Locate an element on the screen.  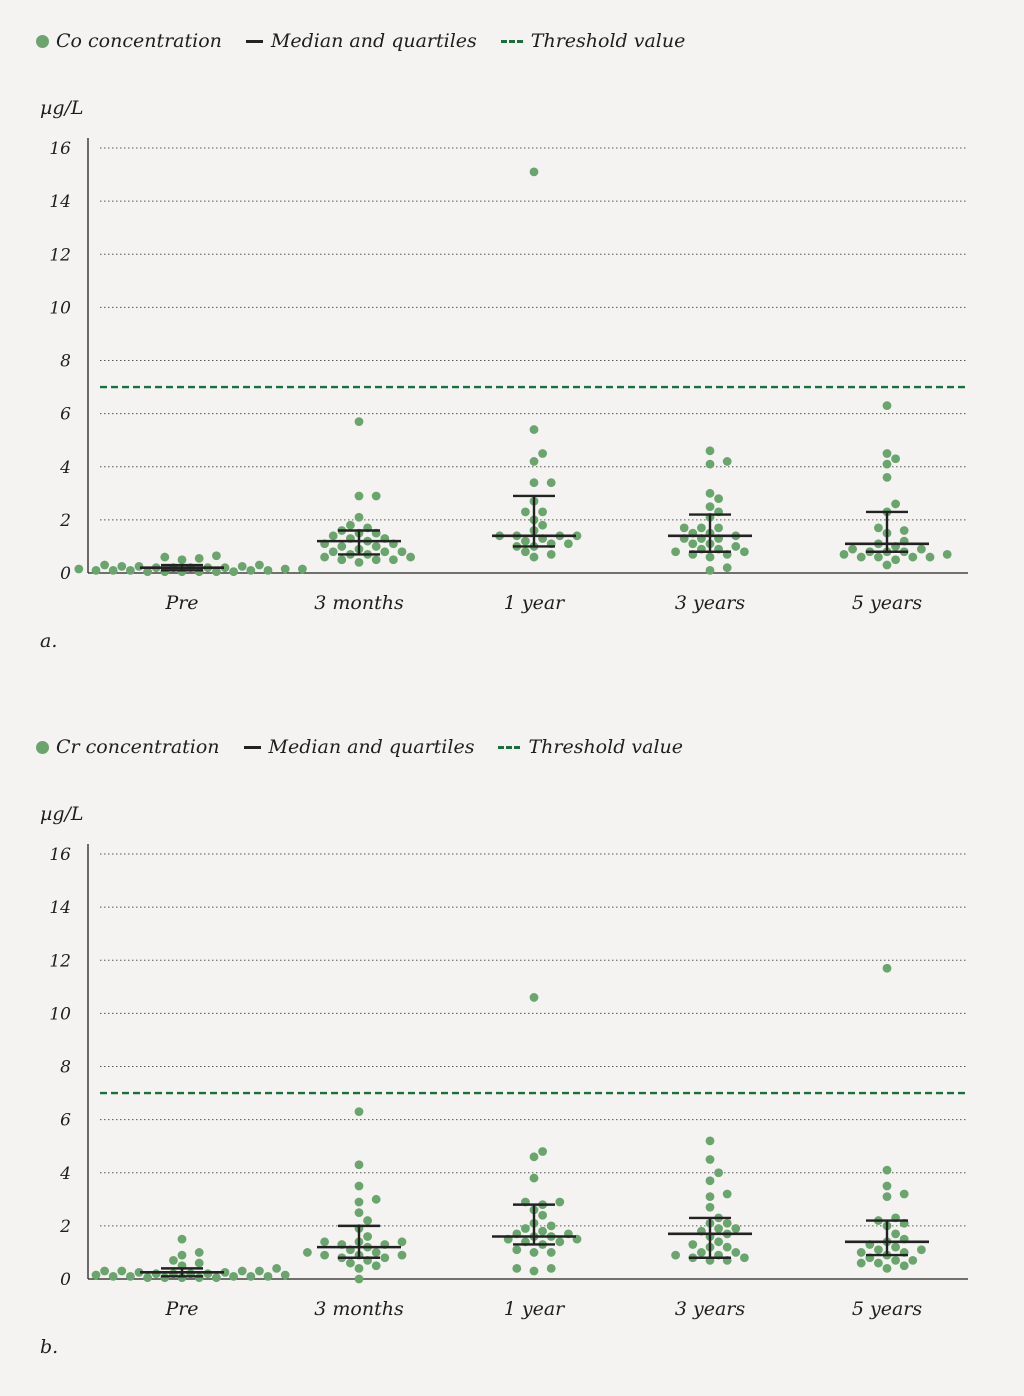
legend-points-label: Co concentration is located at coordinates (139, 41).